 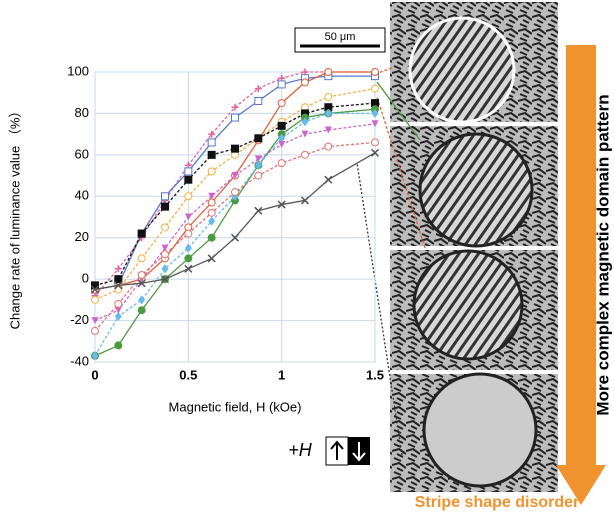 I want to click on x-tick-label: 0.5, so click(x=188, y=374).